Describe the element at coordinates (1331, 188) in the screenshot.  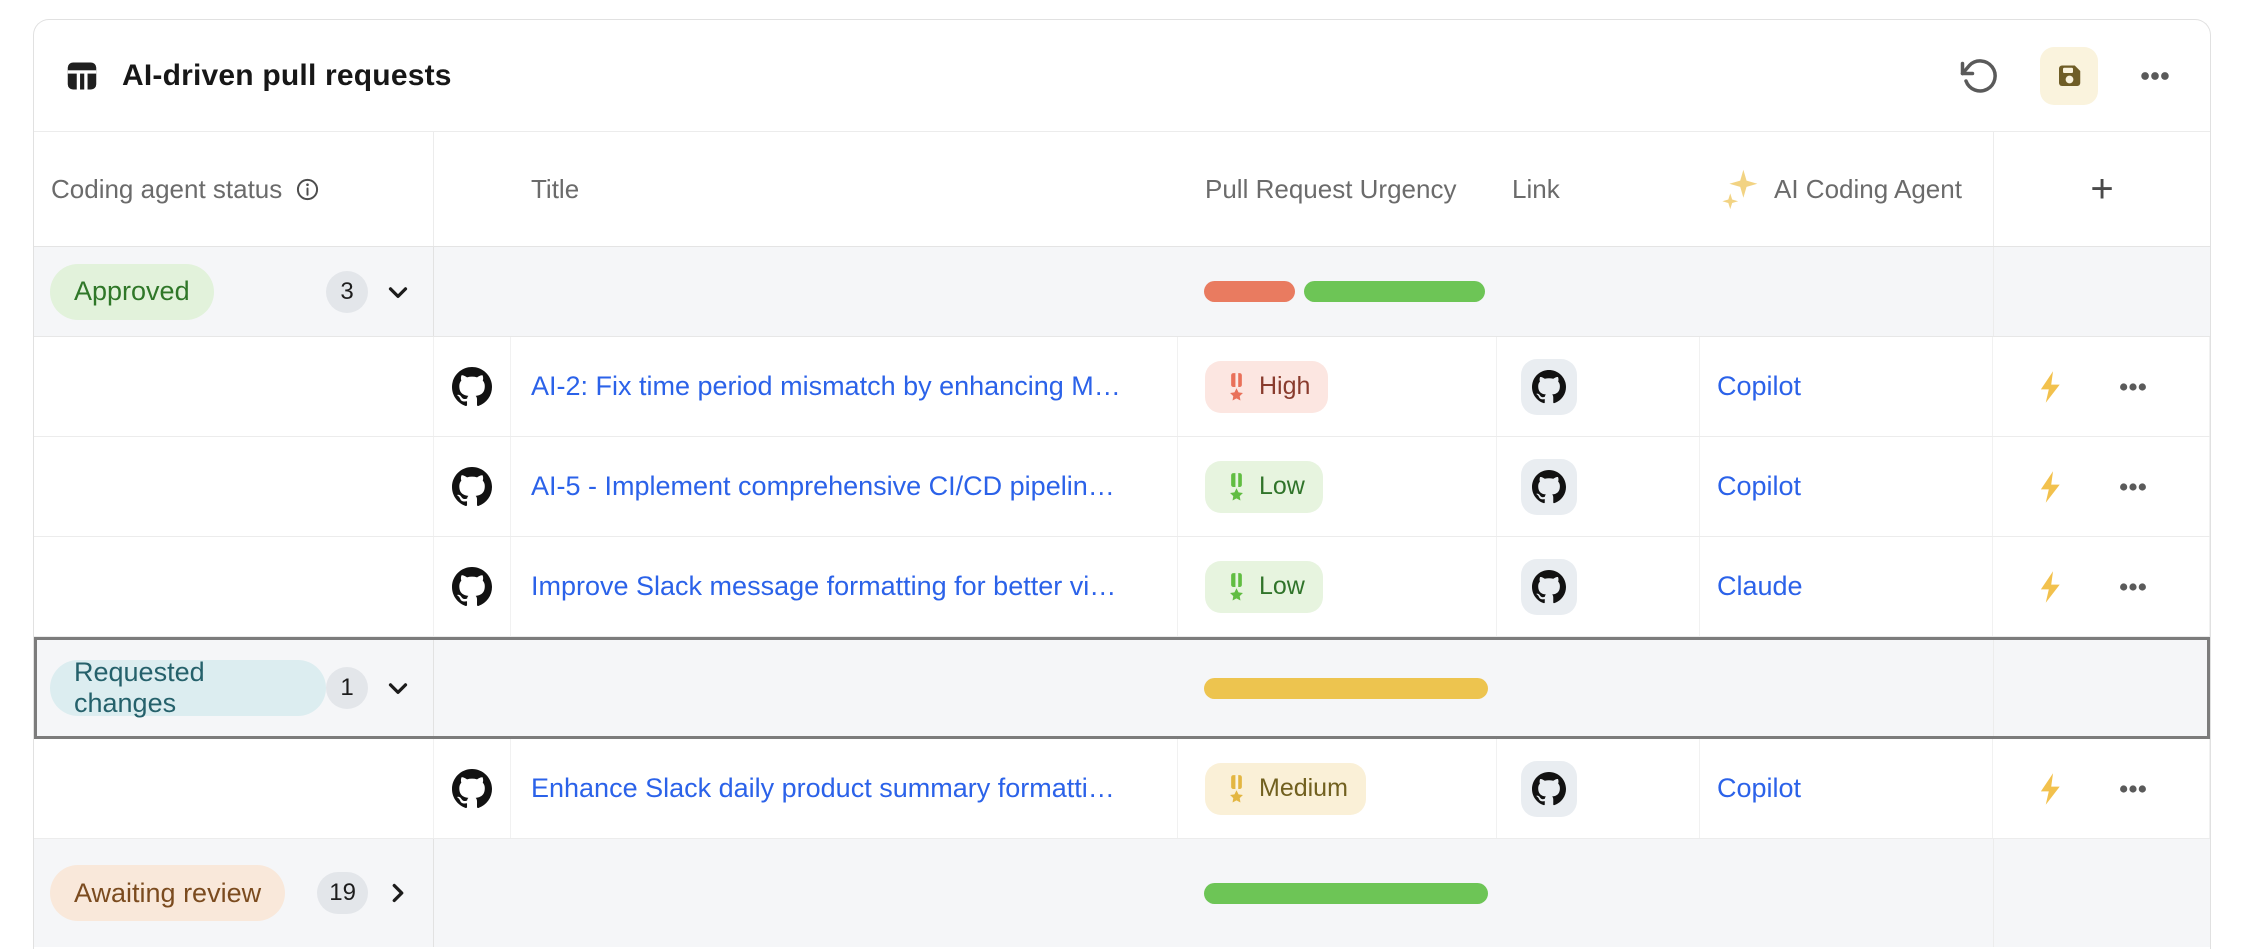
I see `column-header-urgency: Pull Request Urgency` at that location.